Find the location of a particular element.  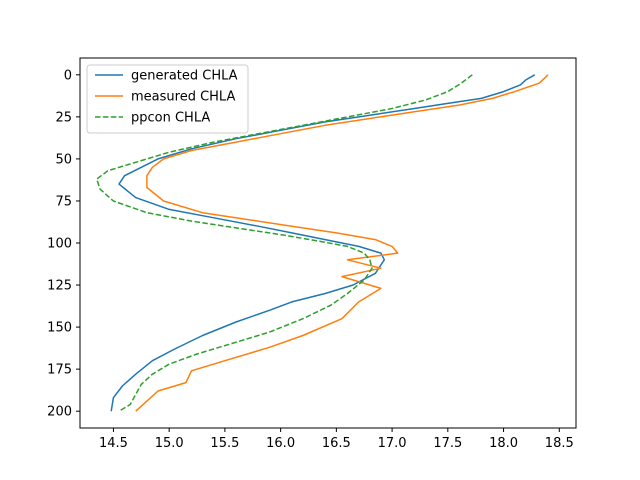

x-tick-label: 17.0 is located at coordinates (392, 443).